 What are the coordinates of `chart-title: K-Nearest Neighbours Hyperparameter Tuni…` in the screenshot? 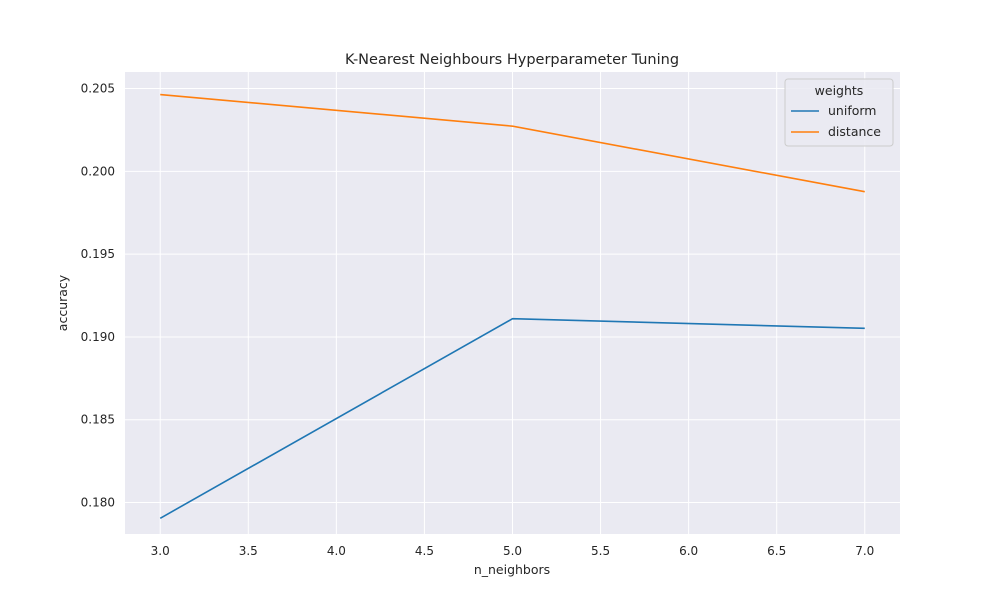 It's located at (512, 60).